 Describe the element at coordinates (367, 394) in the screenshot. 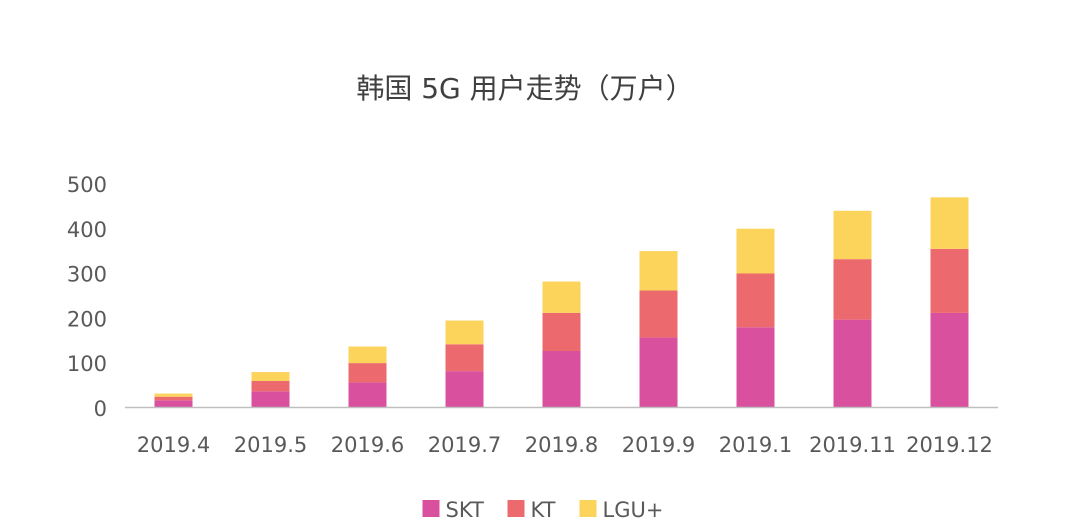

I see `bar-skt-2019.6` at that location.